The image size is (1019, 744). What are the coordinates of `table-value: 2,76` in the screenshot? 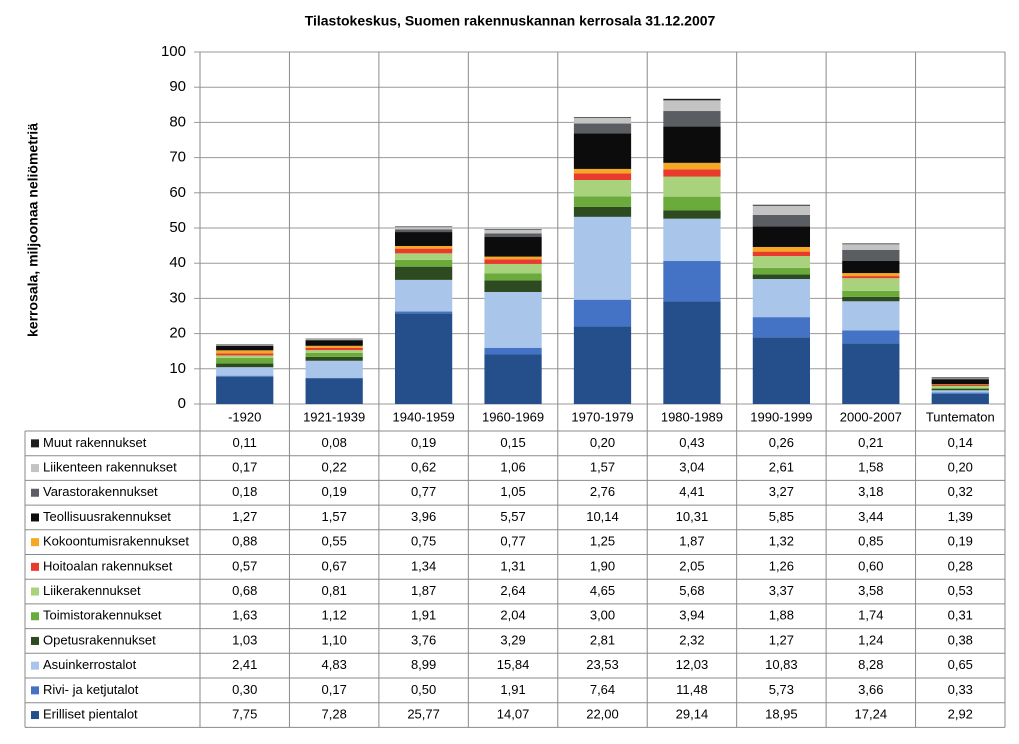 It's located at (602, 491).